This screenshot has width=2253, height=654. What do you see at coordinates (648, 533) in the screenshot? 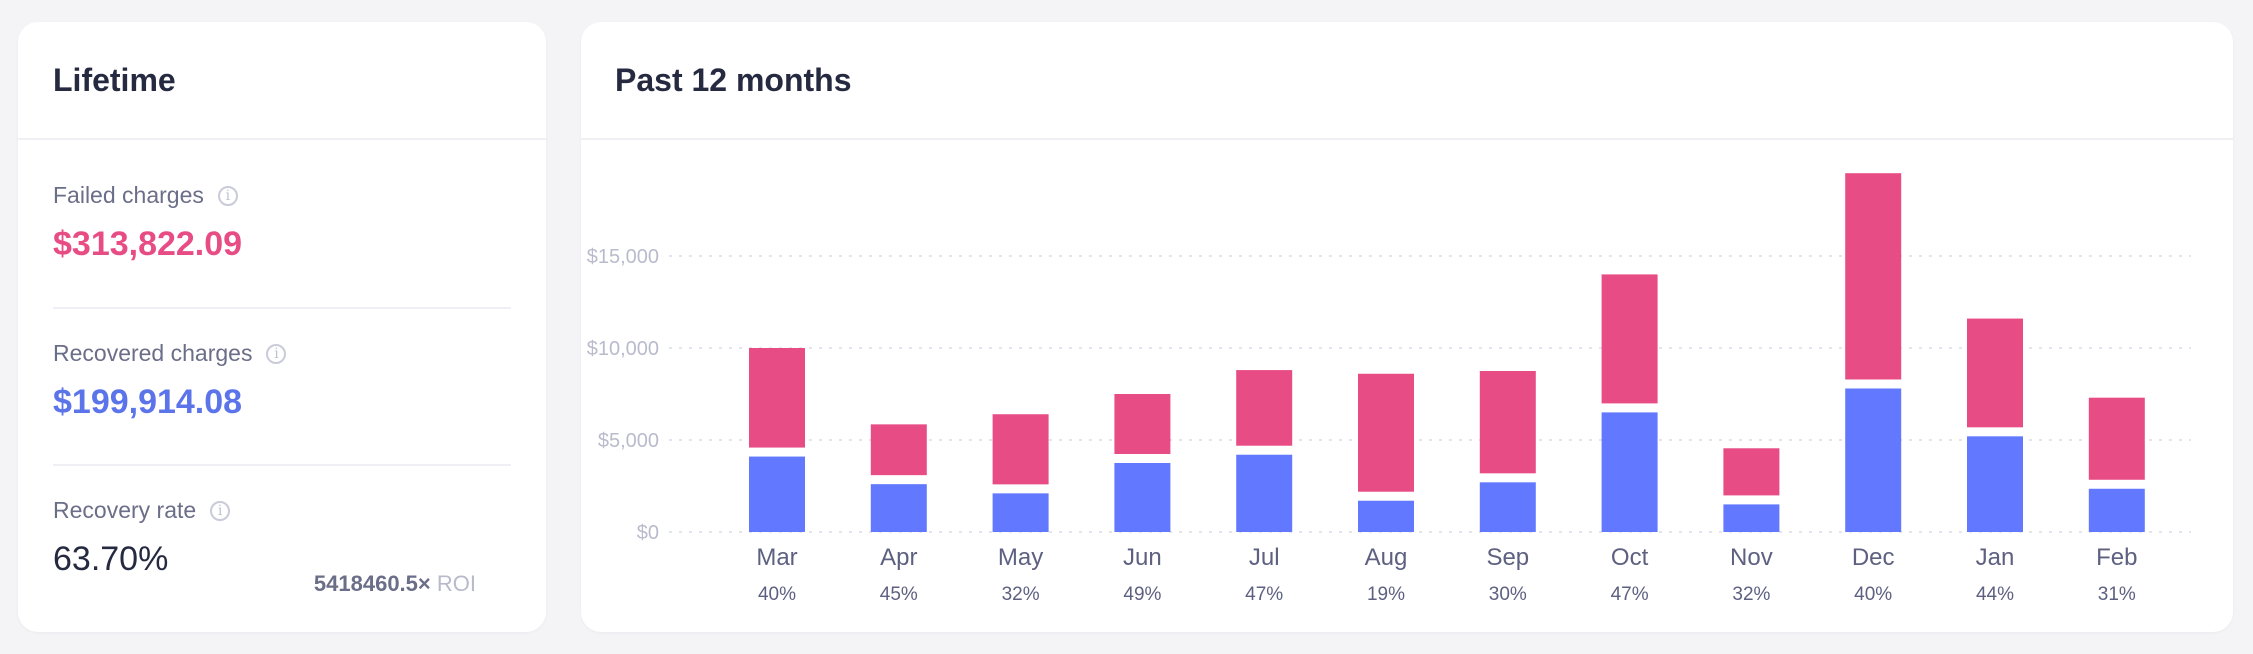
I see `y-tick-label: $0` at bounding box center [648, 533].